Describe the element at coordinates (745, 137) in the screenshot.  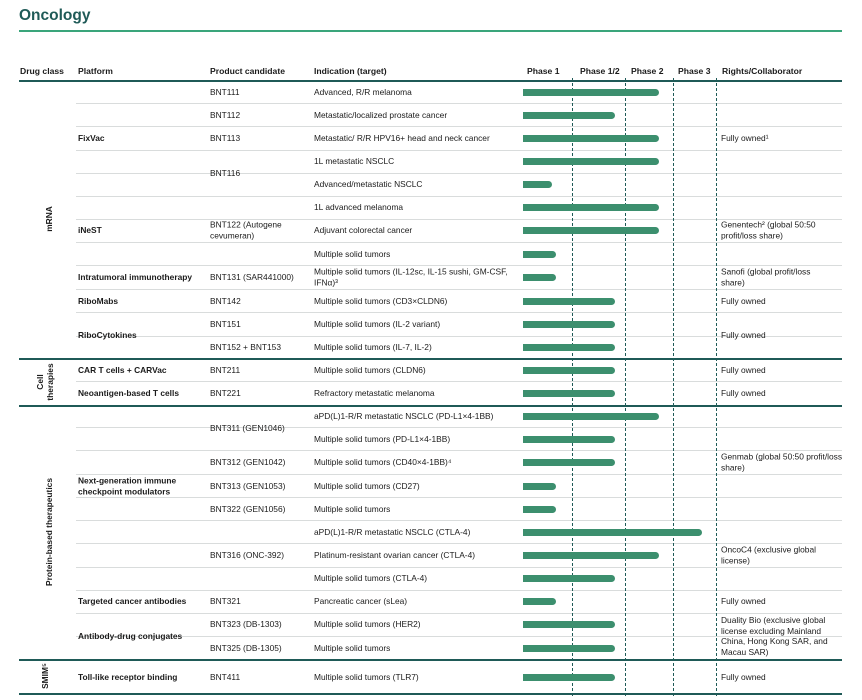
I see `rights-collaborator: Fully owned¹` at that location.